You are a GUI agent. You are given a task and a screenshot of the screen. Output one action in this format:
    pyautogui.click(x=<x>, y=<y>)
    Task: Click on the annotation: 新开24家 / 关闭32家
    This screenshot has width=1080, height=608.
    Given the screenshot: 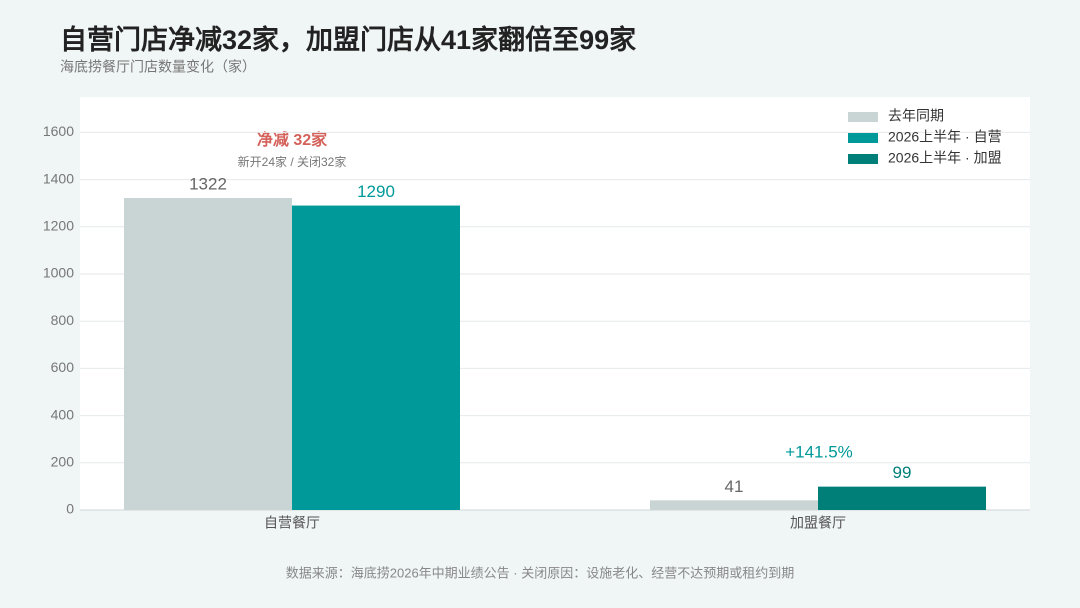 What is the action you would take?
    pyautogui.click(x=292, y=161)
    